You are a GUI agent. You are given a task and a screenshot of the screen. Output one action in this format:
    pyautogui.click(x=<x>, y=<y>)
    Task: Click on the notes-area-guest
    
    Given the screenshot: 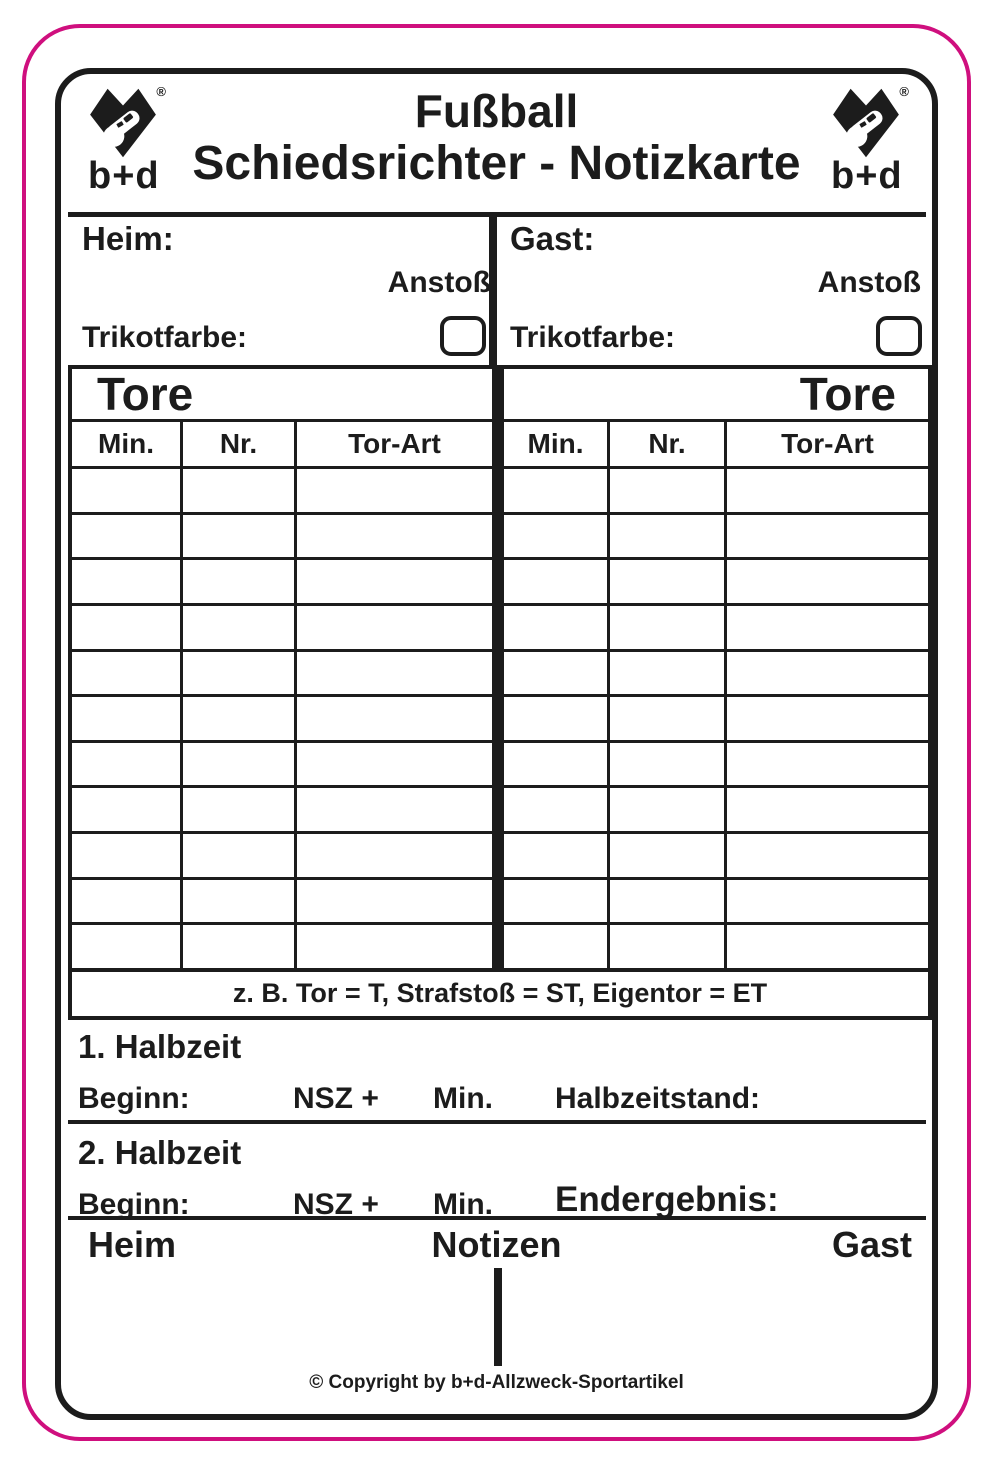 What is the action you would take?
    pyautogui.click(x=712, y=1318)
    